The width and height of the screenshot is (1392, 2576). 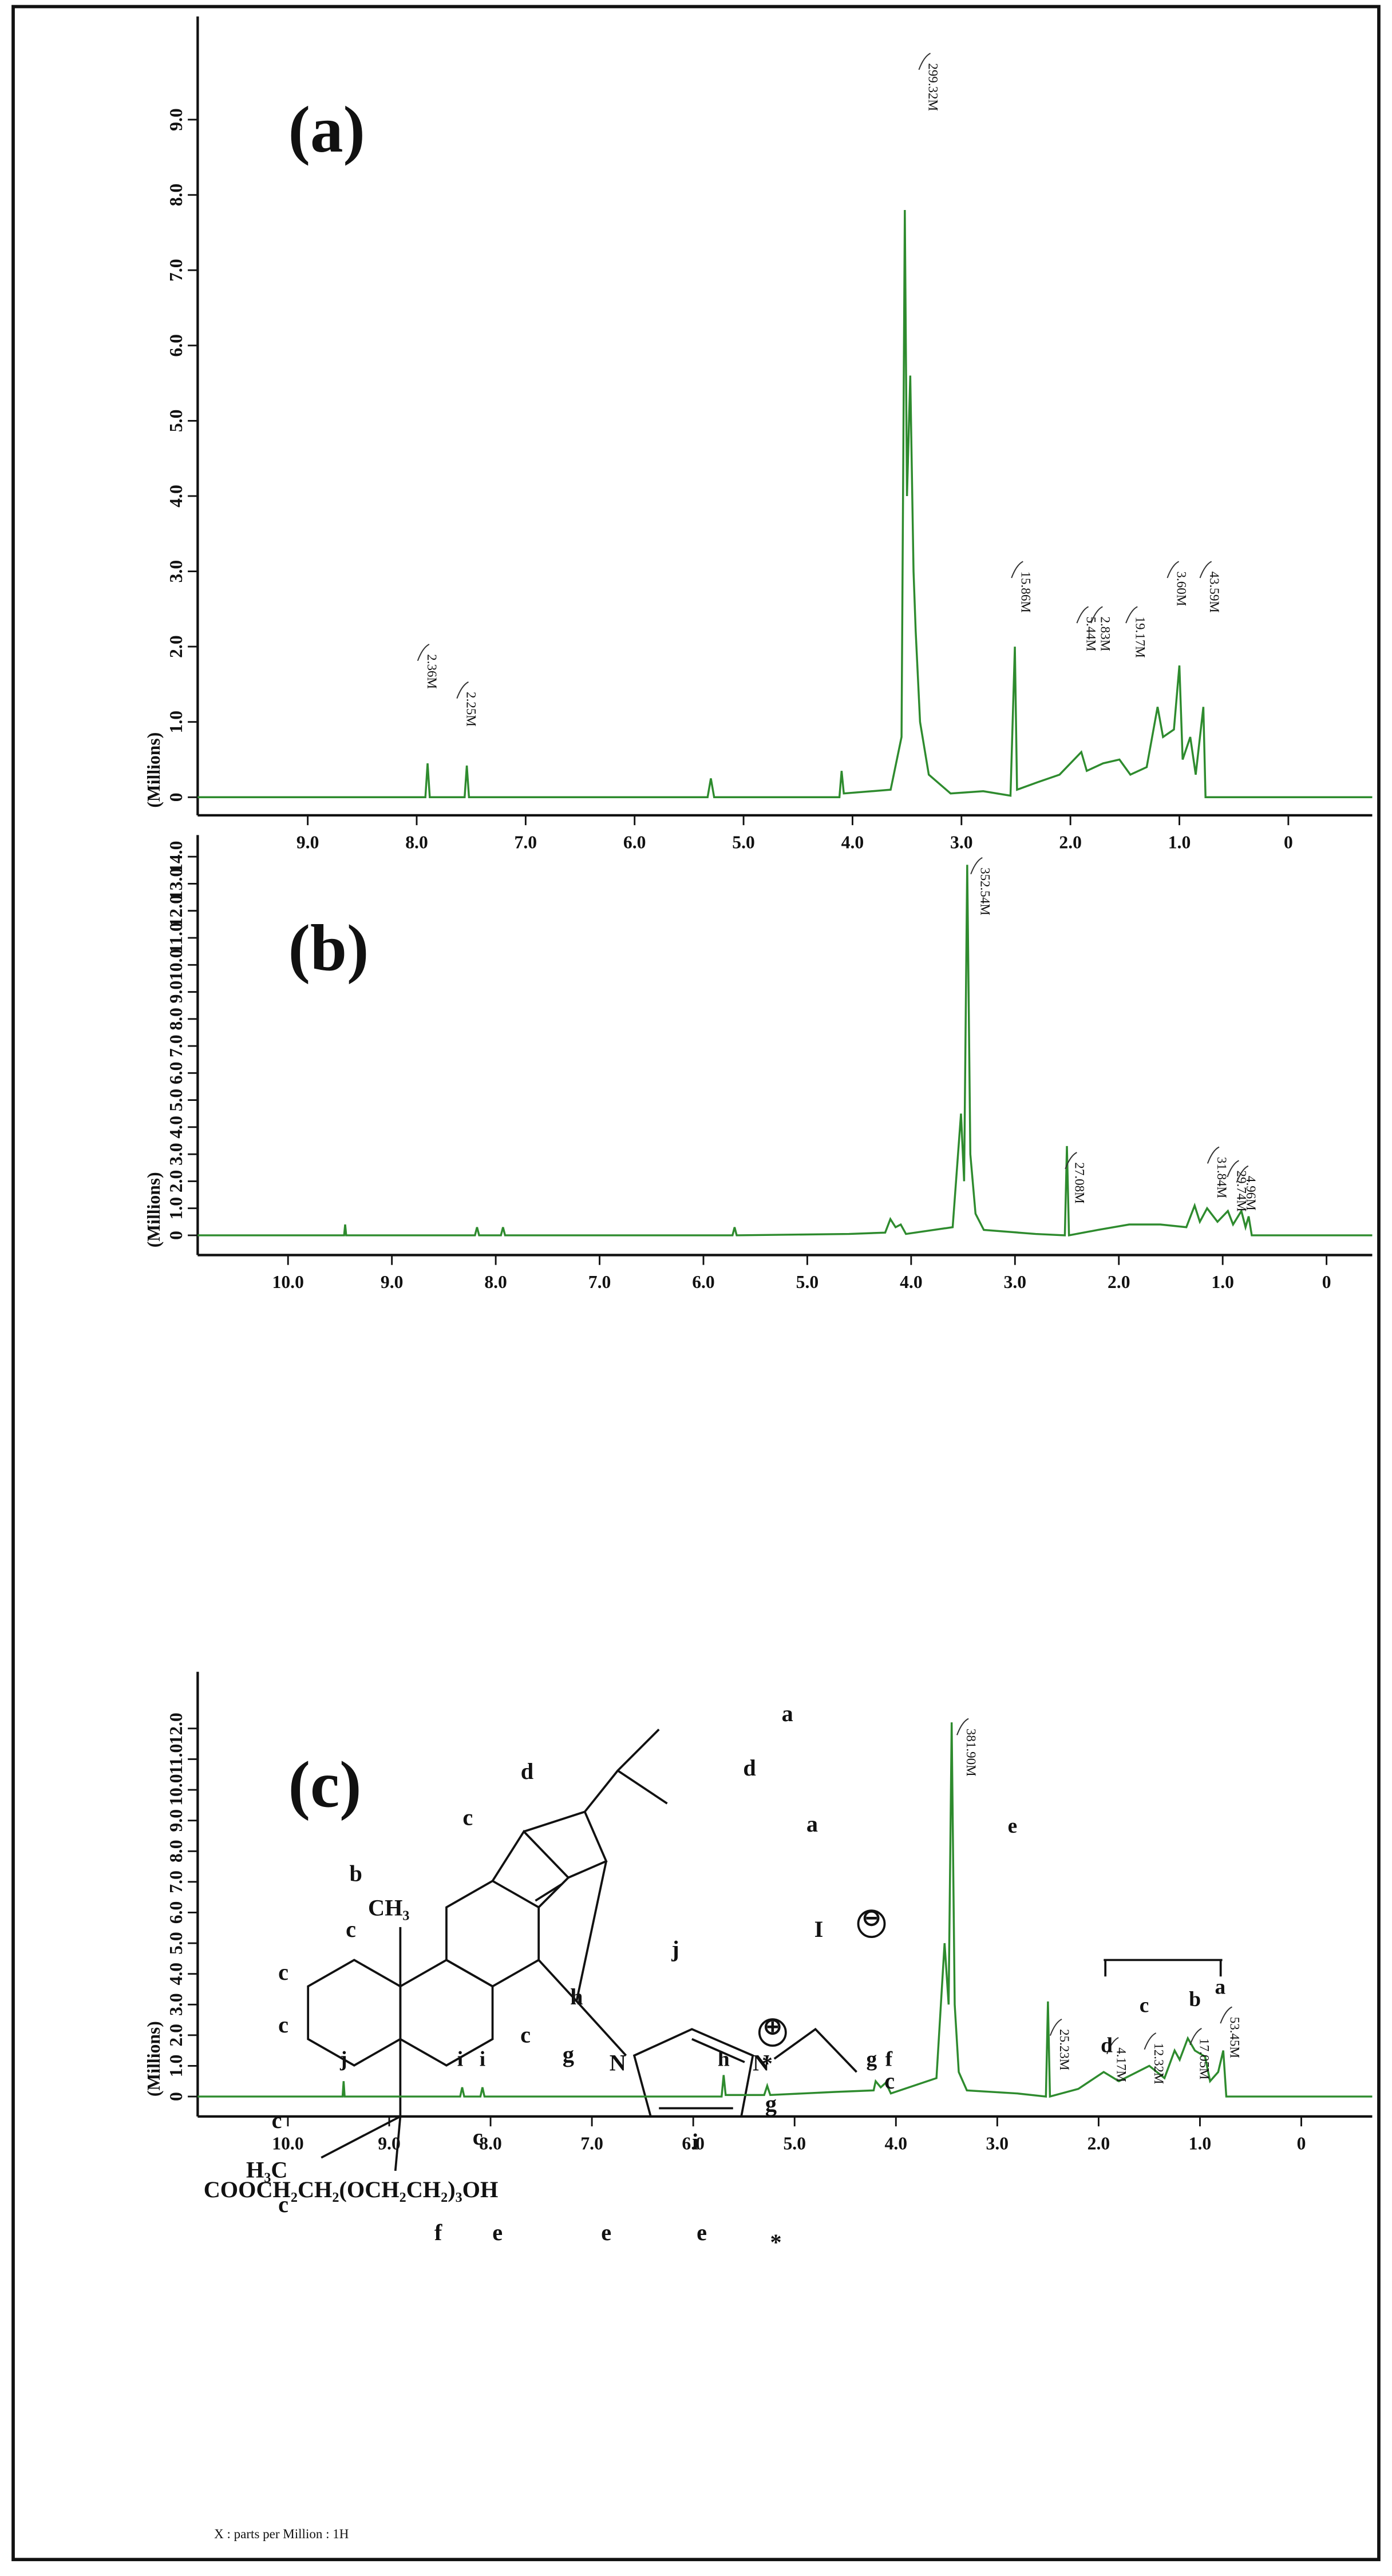 What do you see at coordinates (776, 2242) in the screenshot?
I see `structure-label: *` at bounding box center [776, 2242].